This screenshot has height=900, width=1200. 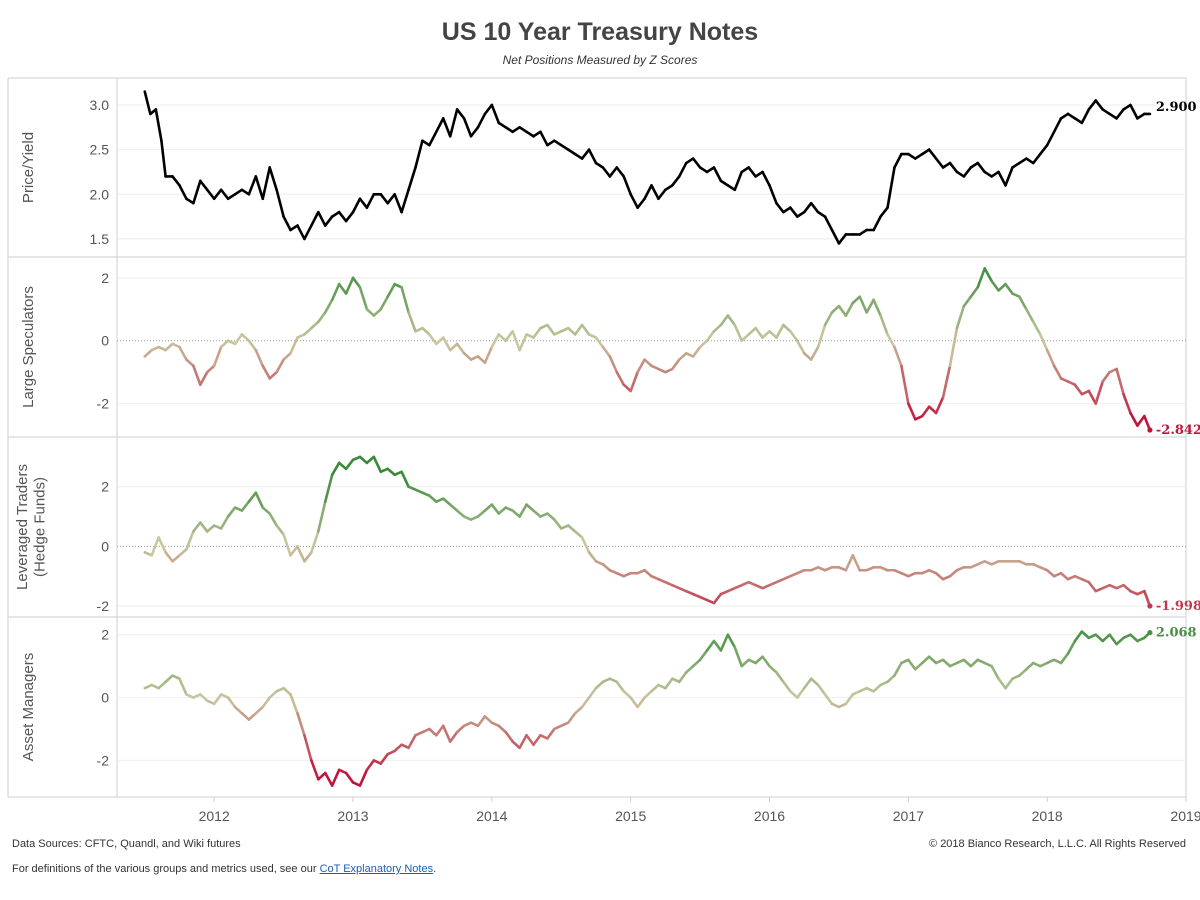 What do you see at coordinates (1047, 816) in the screenshot?
I see `x-tick-label: 2018` at bounding box center [1047, 816].